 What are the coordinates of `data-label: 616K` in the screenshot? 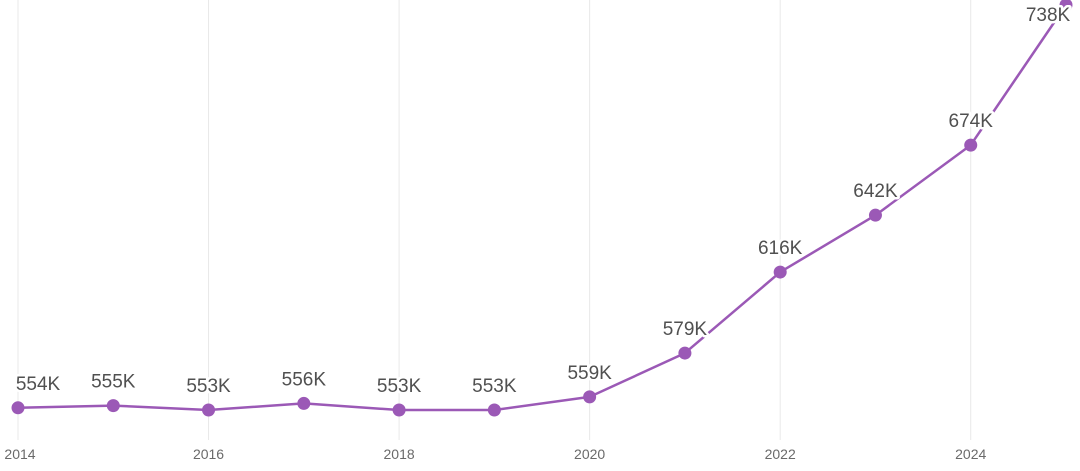 It's located at (780, 248).